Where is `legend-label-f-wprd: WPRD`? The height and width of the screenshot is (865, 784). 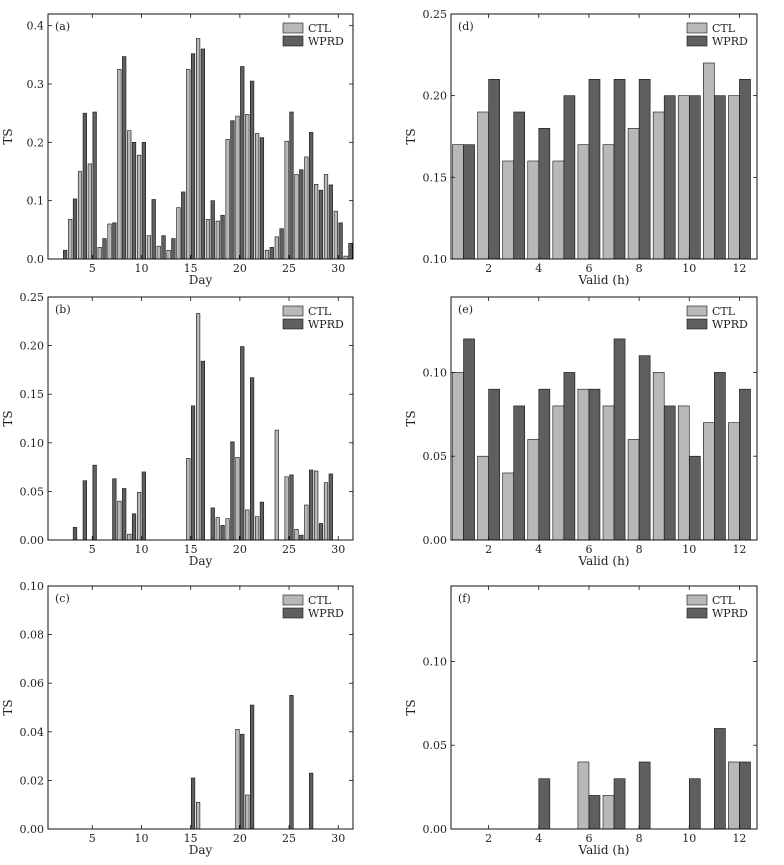
legend-label-f-wprd: WPRD is located at coordinates (730, 613).